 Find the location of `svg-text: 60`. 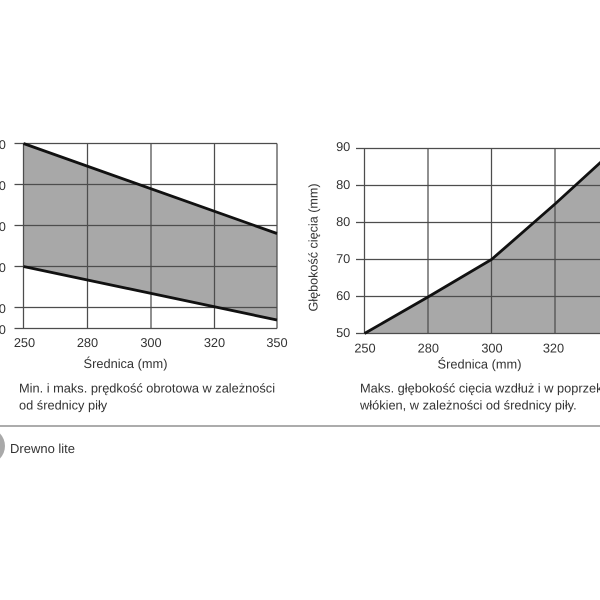

svg-text: 60 is located at coordinates (343, 295).